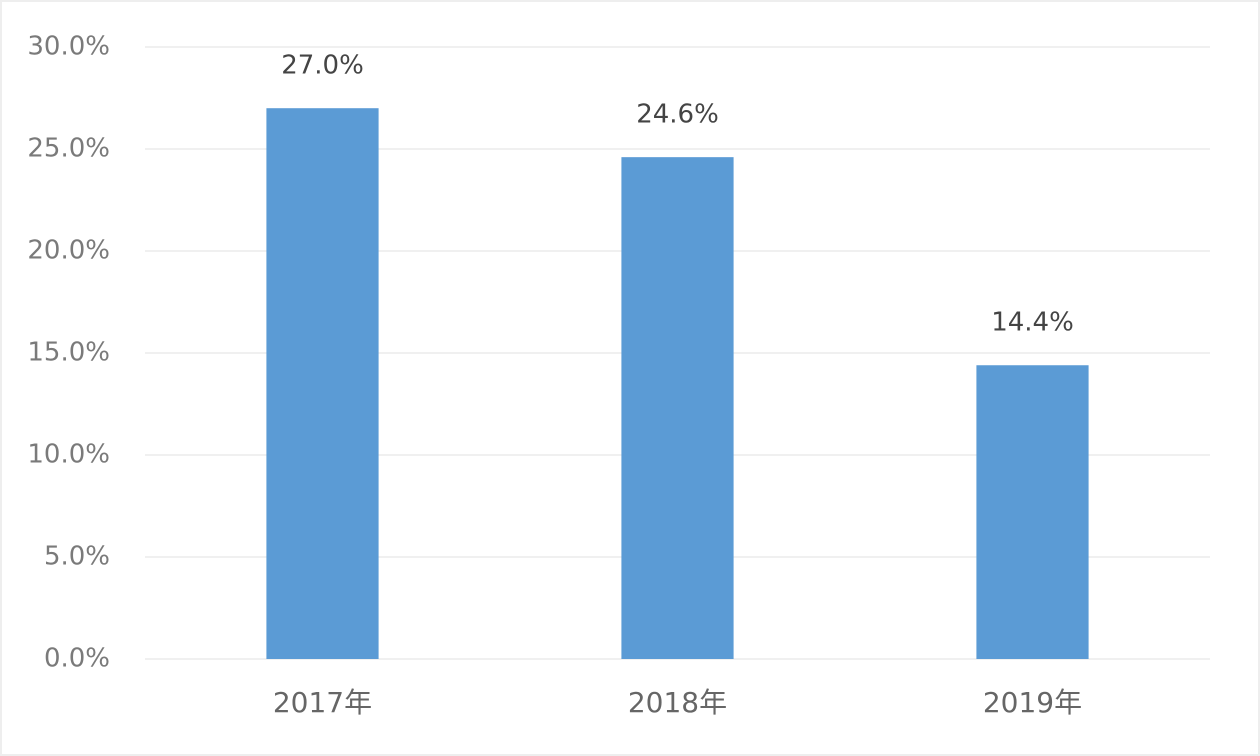  I want to click on value-label: 14.4%, so click(1032, 323).